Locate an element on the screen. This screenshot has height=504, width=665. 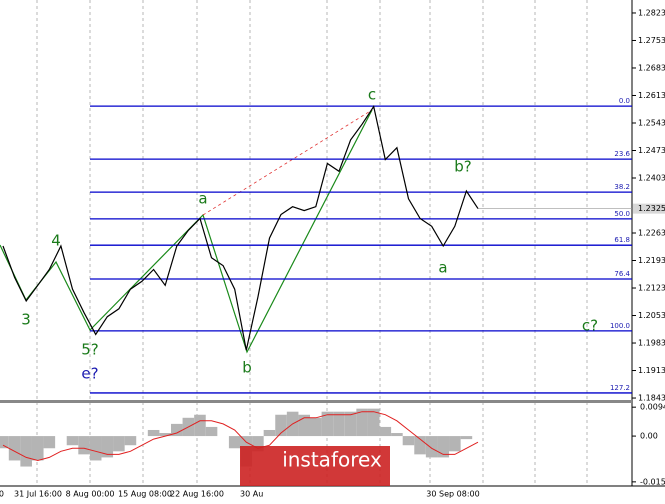
fib-ratio: 76.4 is located at coordinates (622, 274).